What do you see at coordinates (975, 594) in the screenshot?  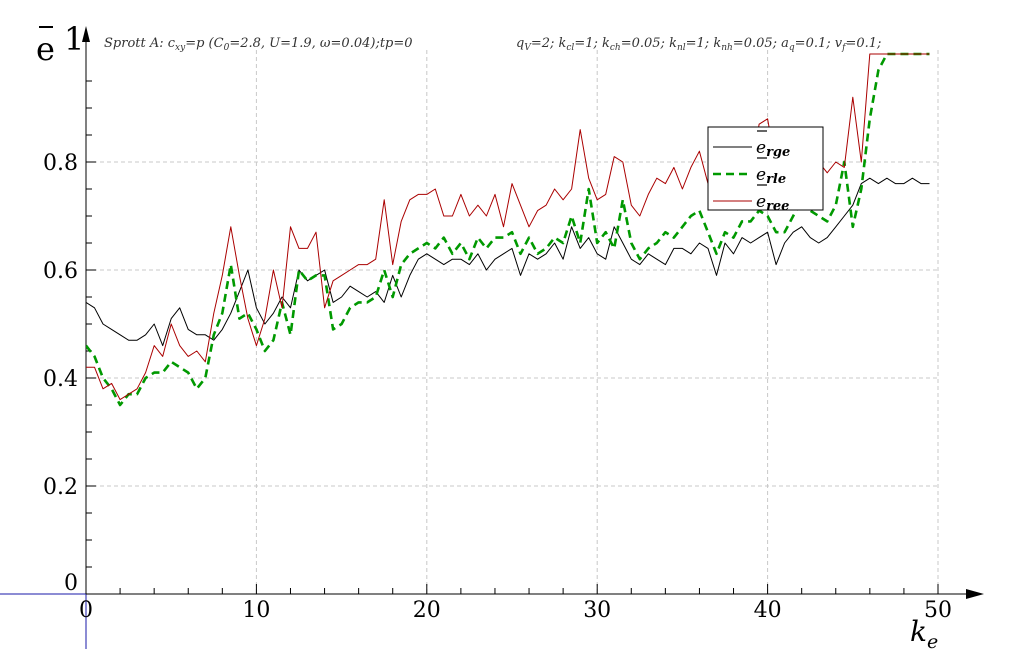 I see `x-axis-arrow` at bounding box center [975, 594].